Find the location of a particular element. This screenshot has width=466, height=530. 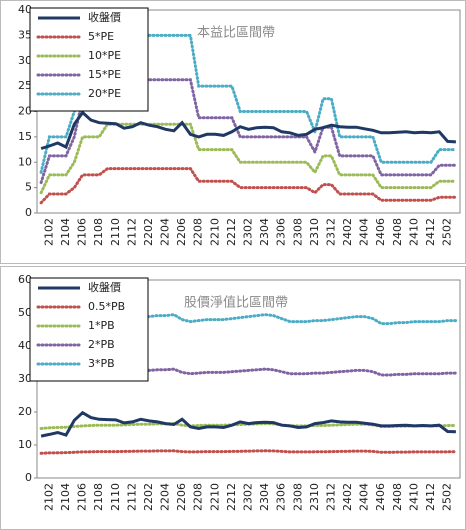

legend-label: 10*PE is located at coordinates (104, 55).